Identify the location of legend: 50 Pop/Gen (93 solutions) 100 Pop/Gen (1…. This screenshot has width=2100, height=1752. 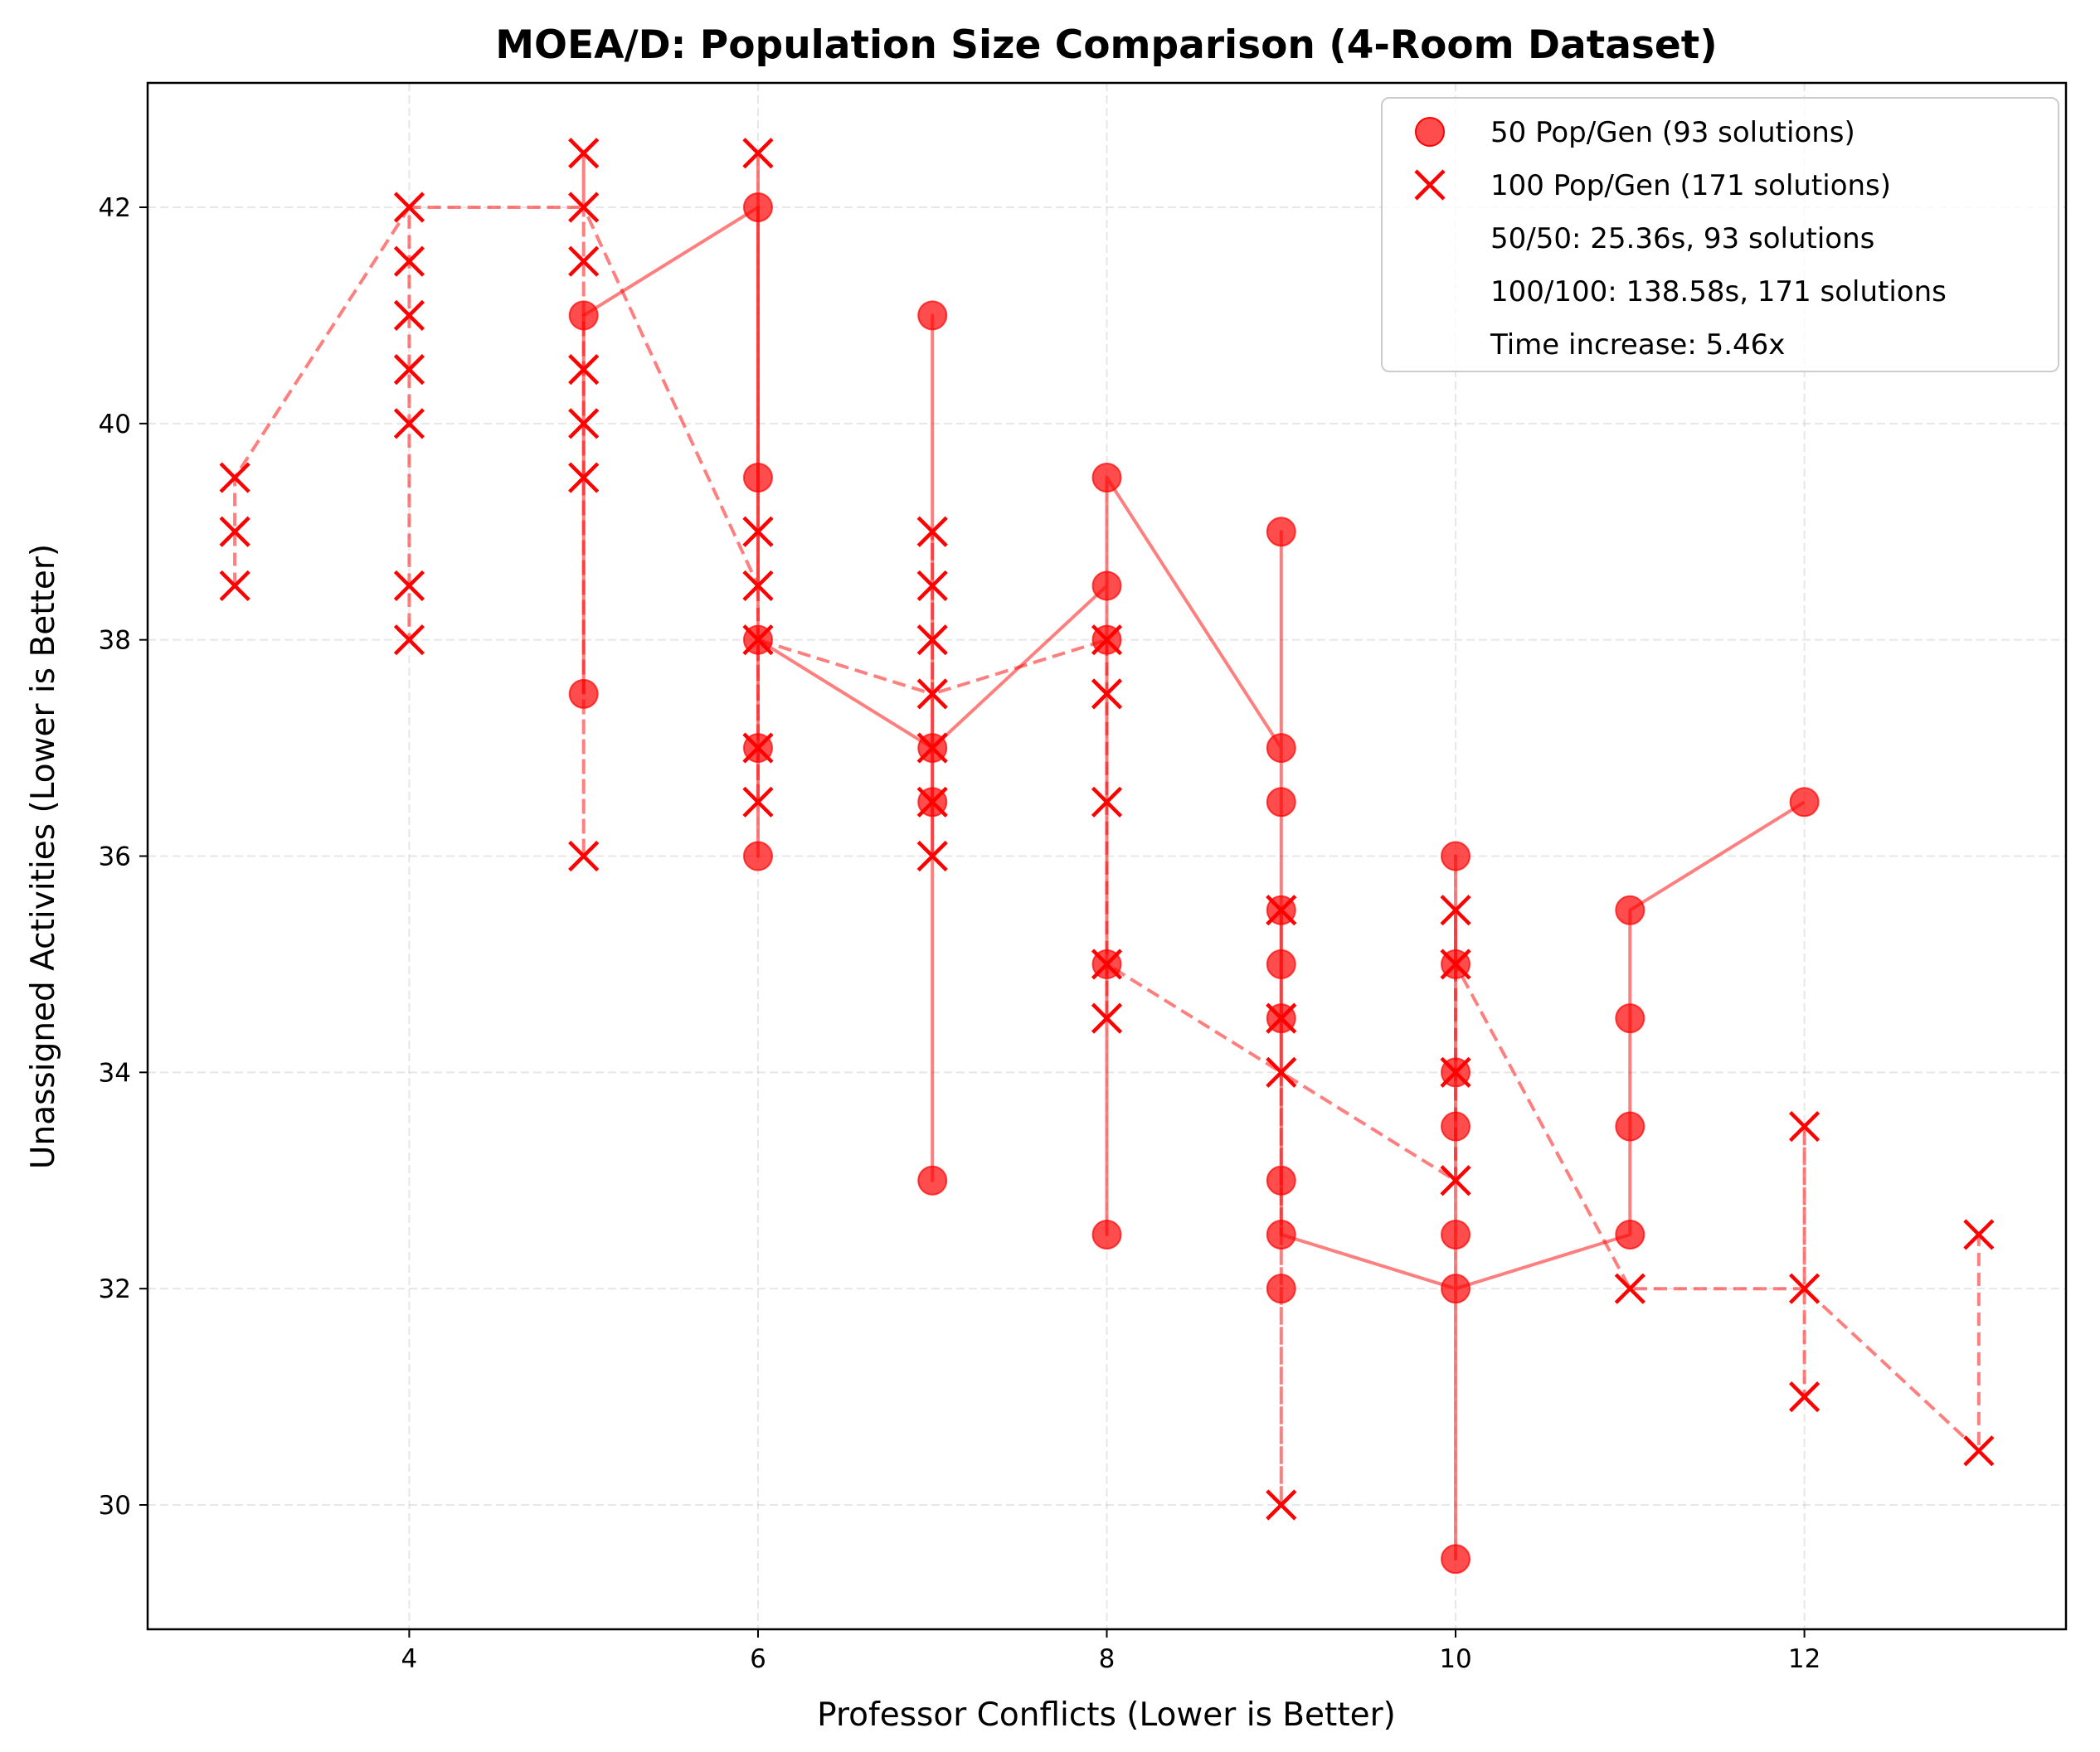
(1720, 235).